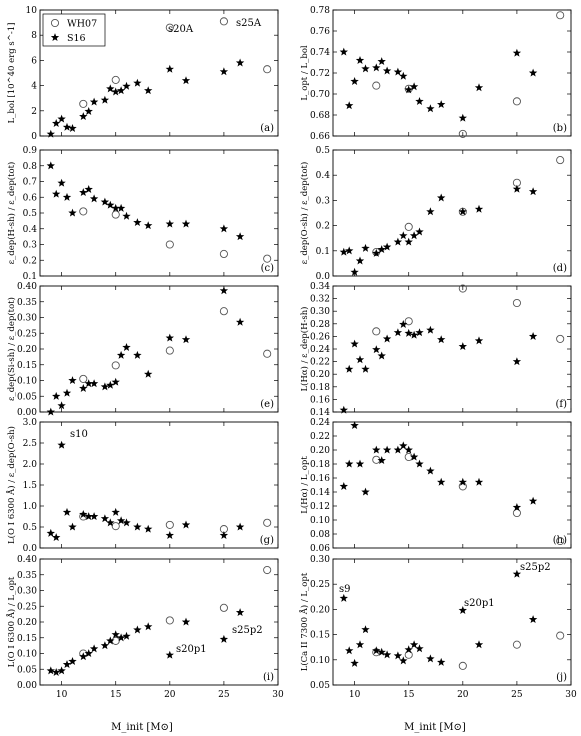  I want to click on plot-frame, so click(452, 213).